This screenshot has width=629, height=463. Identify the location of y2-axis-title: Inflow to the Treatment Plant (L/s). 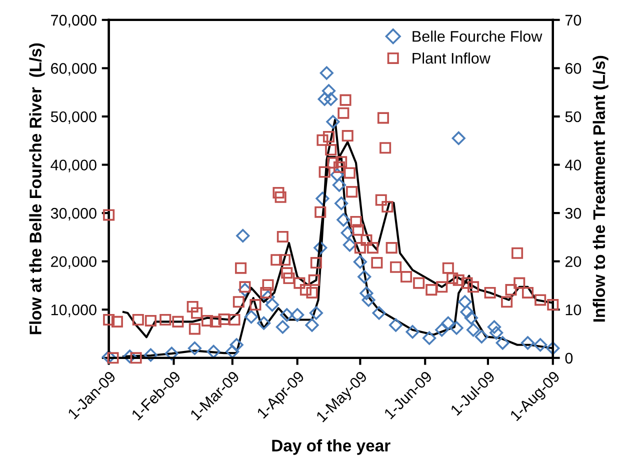
(600, 189).